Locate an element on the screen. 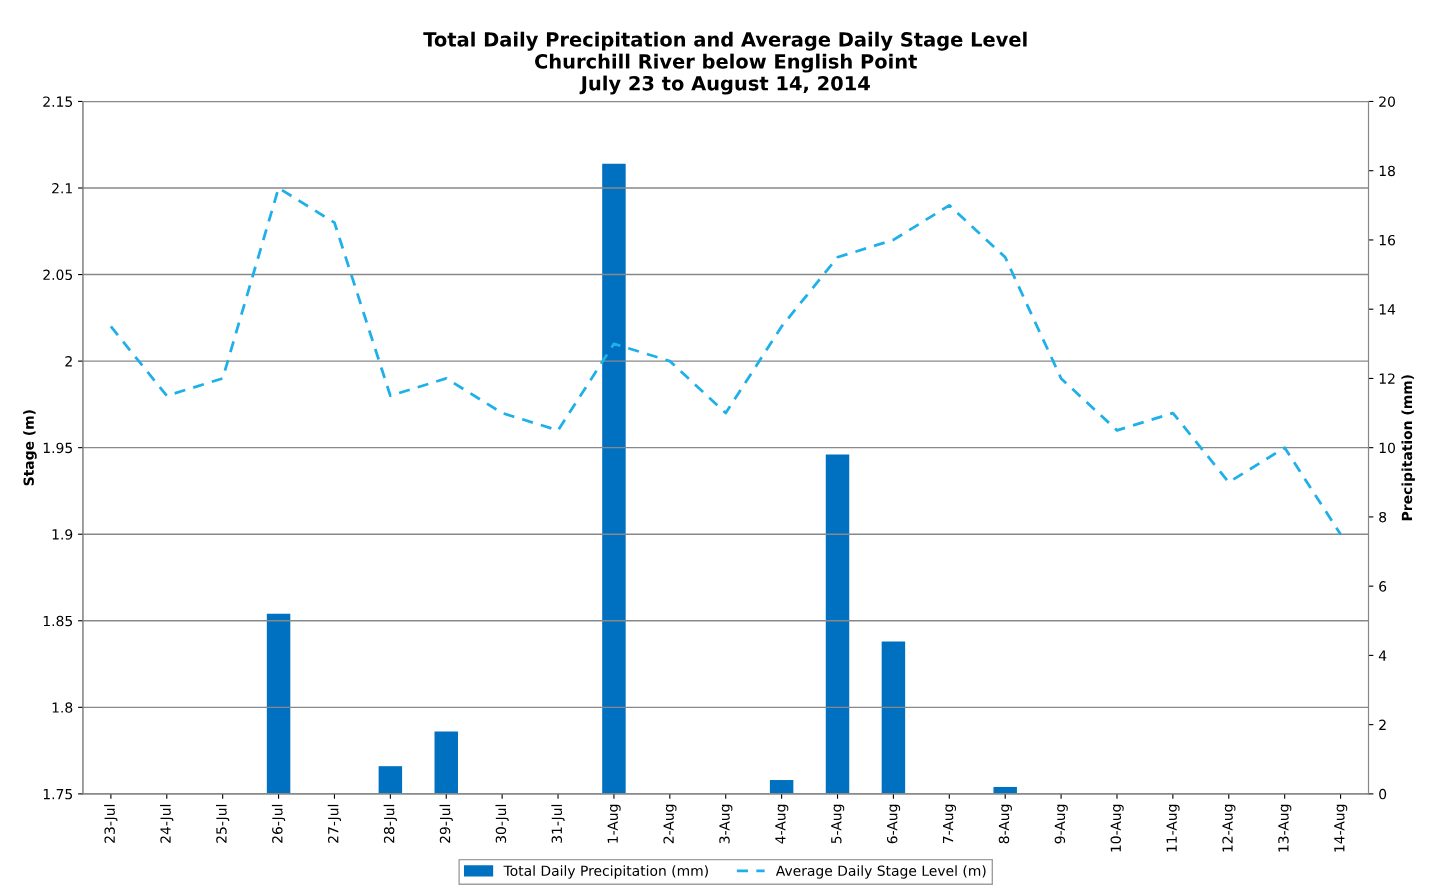 This screenshot has width=1430, height=890. x-tick-label: 24-Jul is located at coordinates (167, 823).